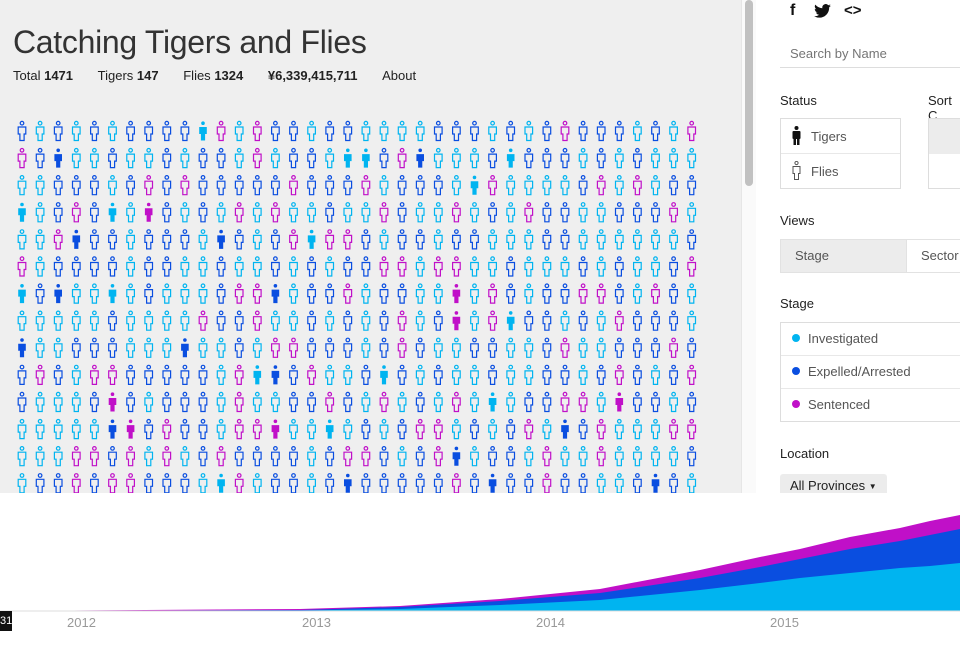 This screenshot has height=654, width=960. I want to click on embed-icon: <>, so click(853, 10).